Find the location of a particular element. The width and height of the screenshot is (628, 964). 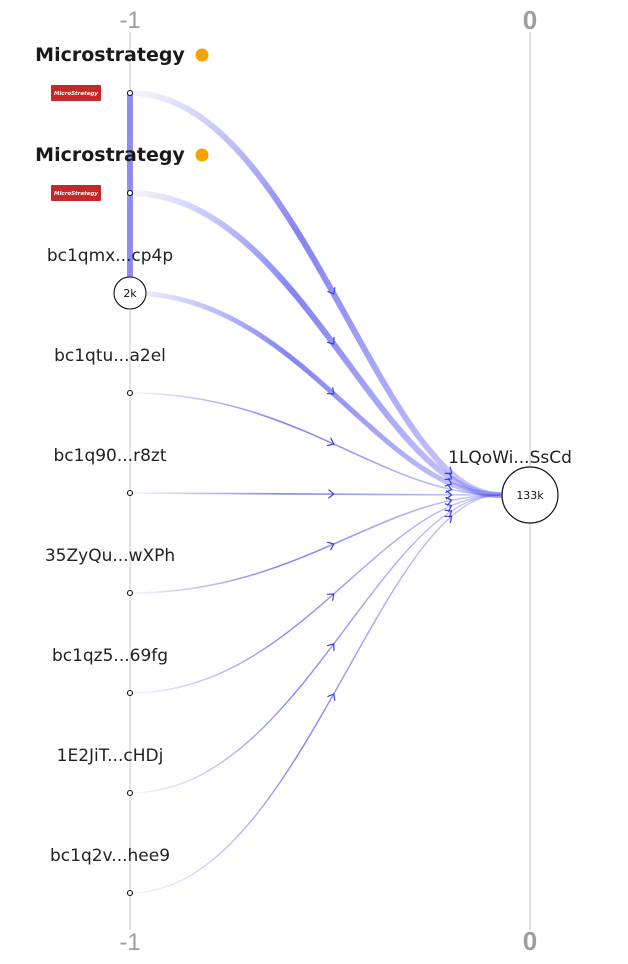

source-node-src-1: Microstrategy MicroStrategy is located at coordinates (122, 72).